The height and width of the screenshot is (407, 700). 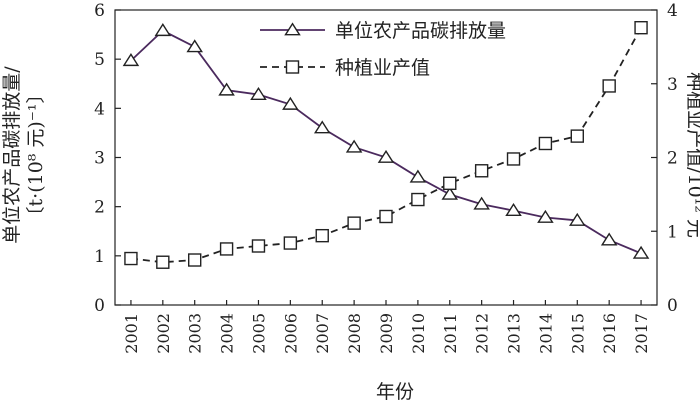 What do you see at coordinates (24, 155) in the screenshot?
I see `left-axis-title: 单位农产品碳排放量/ 〔t·(10⁸ 元)⁻¹〕` at bounding box center [24, 155].